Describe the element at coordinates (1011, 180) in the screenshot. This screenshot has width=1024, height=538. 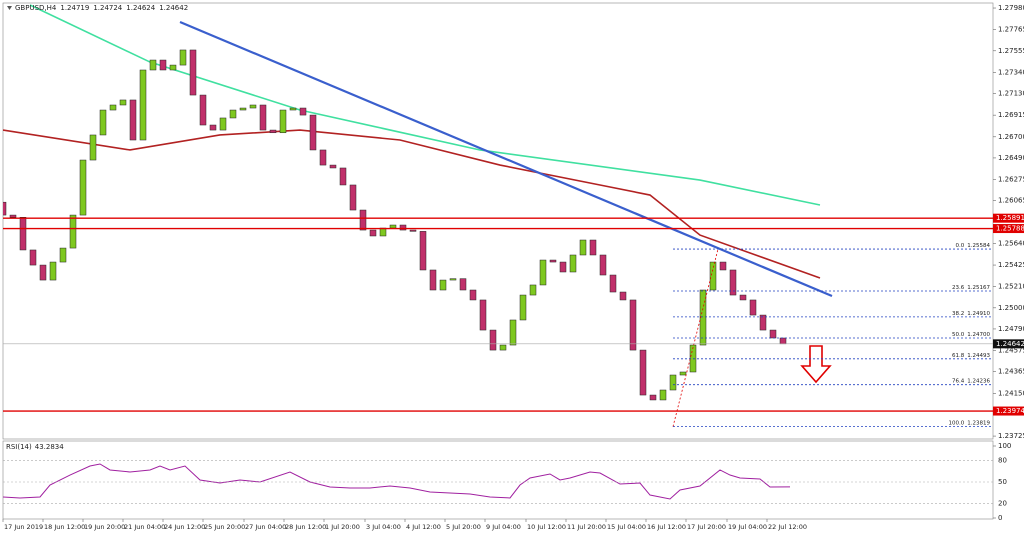
I see `y-tick-label: 1.26275` at that location.